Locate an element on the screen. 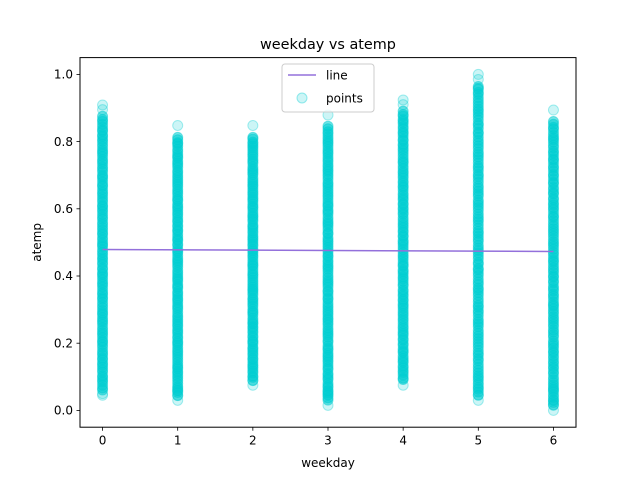  x-tick-label: 3 is located at coordinates (328, 441).